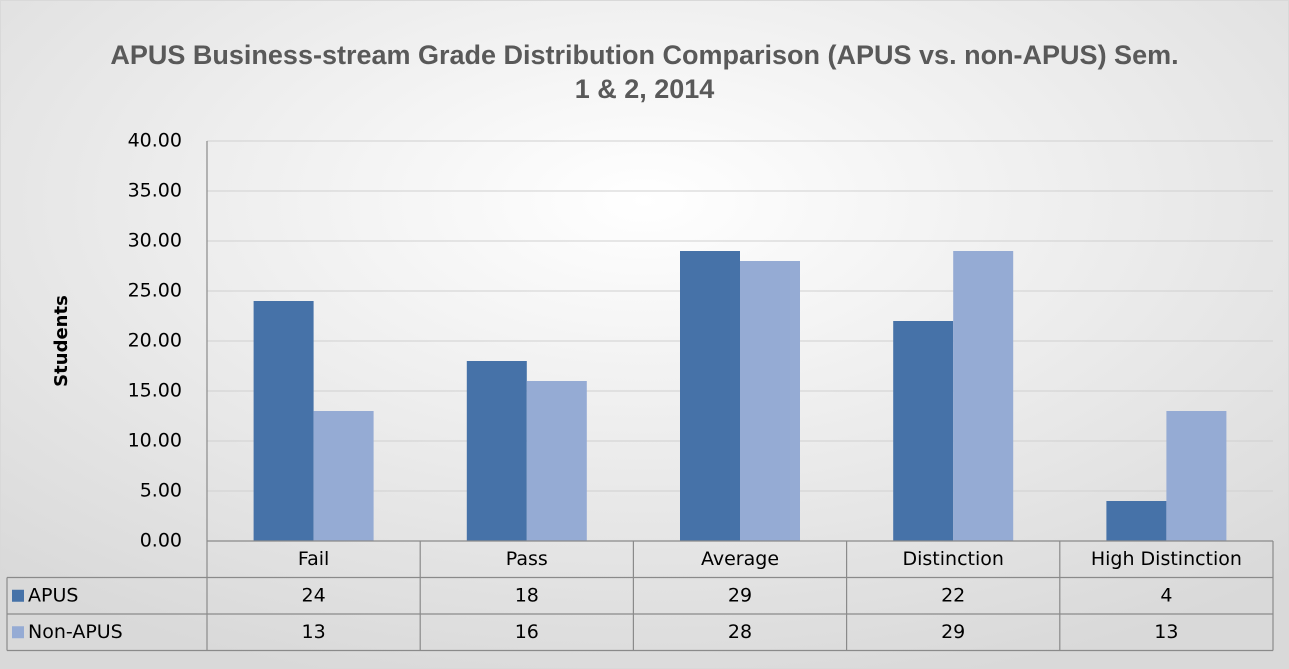  I want to click on table-value: 4, so click(1166, 595).